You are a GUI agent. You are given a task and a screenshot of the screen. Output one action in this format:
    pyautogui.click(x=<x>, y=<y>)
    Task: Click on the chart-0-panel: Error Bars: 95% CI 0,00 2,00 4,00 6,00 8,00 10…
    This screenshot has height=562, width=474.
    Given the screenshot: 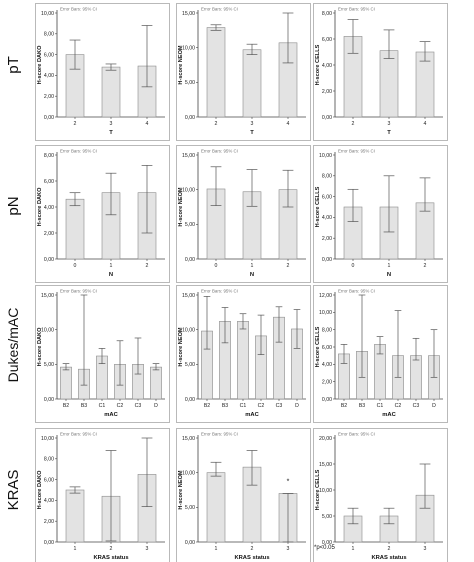 What is the action you would take?
    pyautogui.click(x=102, y=72)
    